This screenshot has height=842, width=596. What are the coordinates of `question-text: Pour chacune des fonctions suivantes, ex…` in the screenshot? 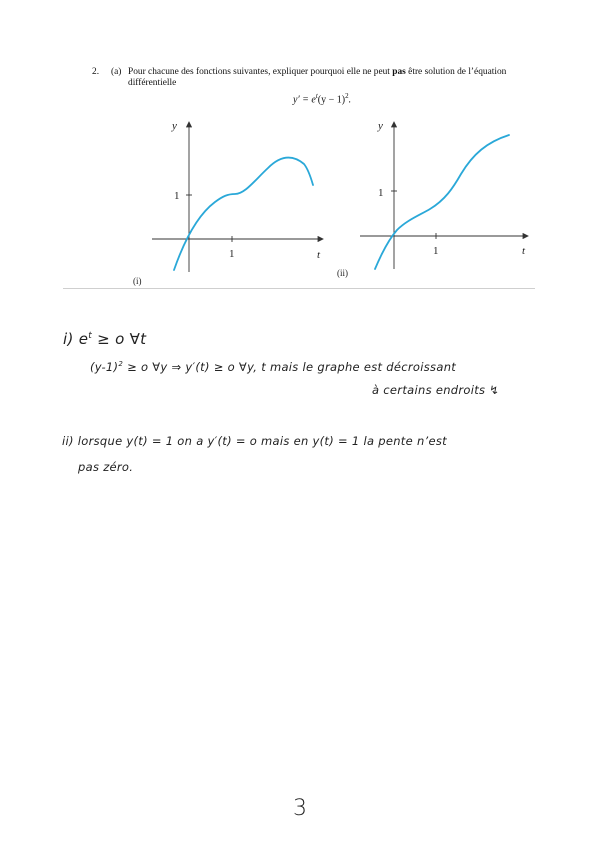 It's located at (317, 72).